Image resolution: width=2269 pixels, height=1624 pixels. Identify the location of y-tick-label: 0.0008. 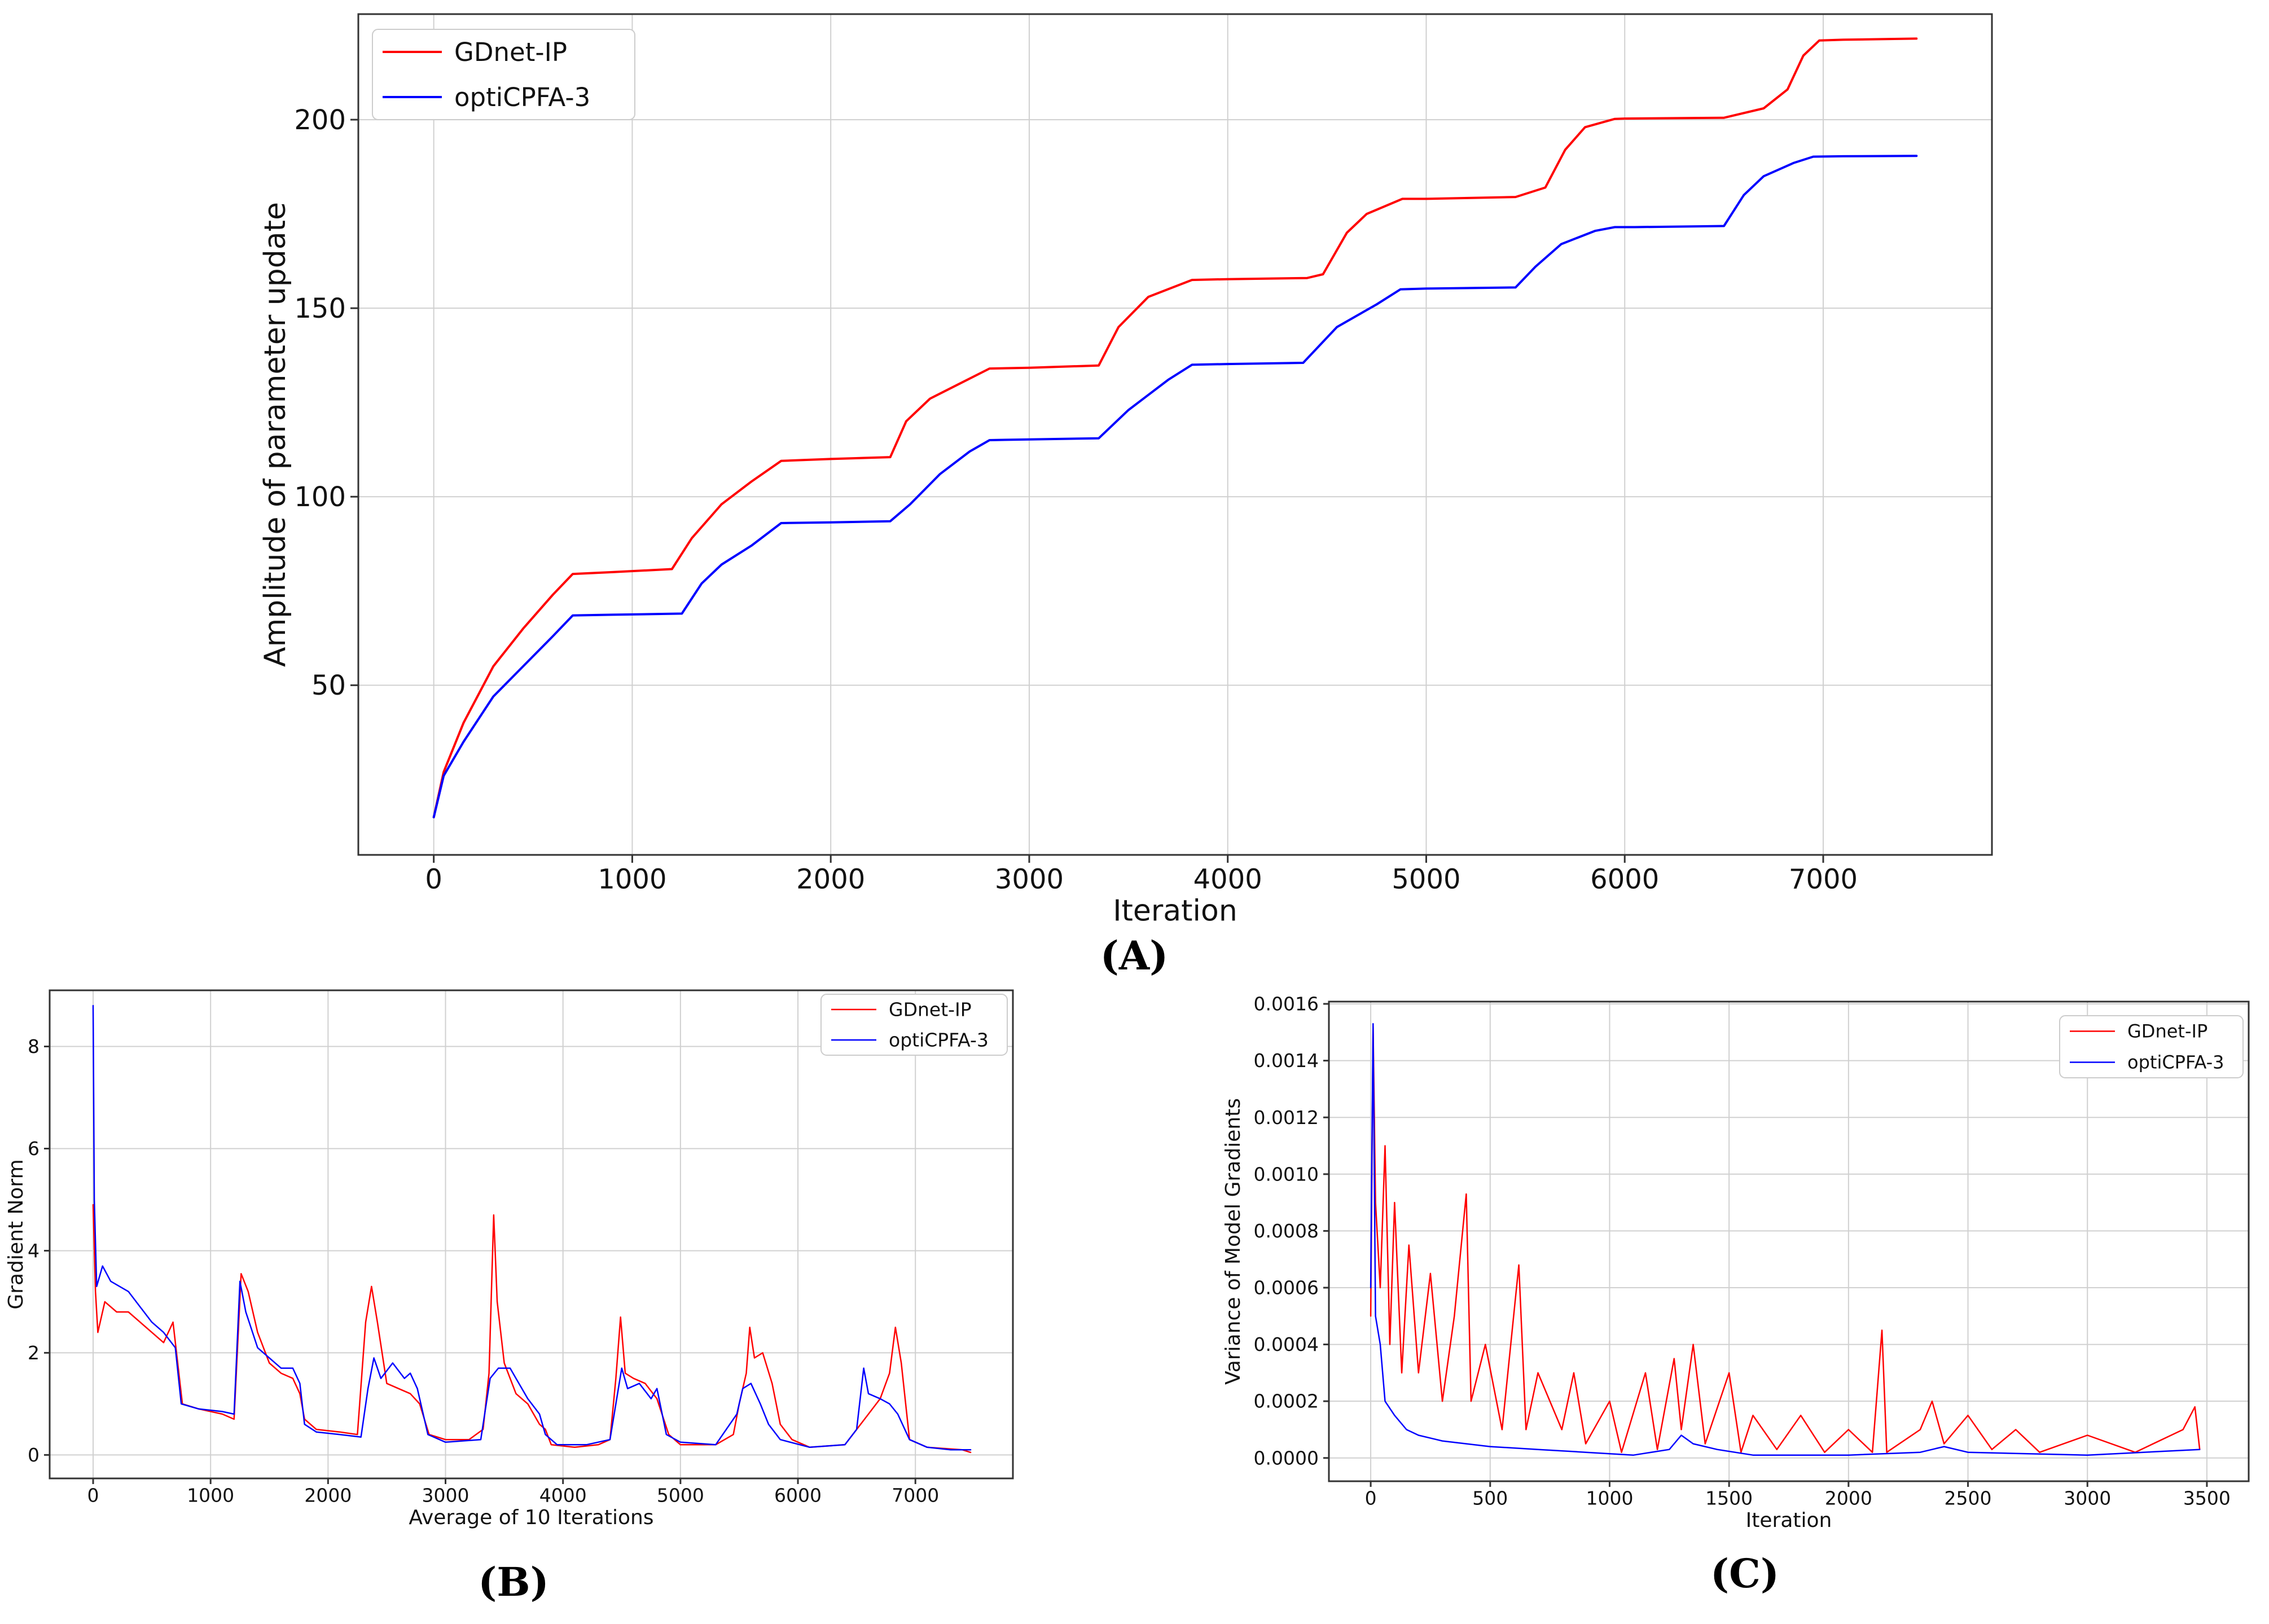
(1286, 1231).